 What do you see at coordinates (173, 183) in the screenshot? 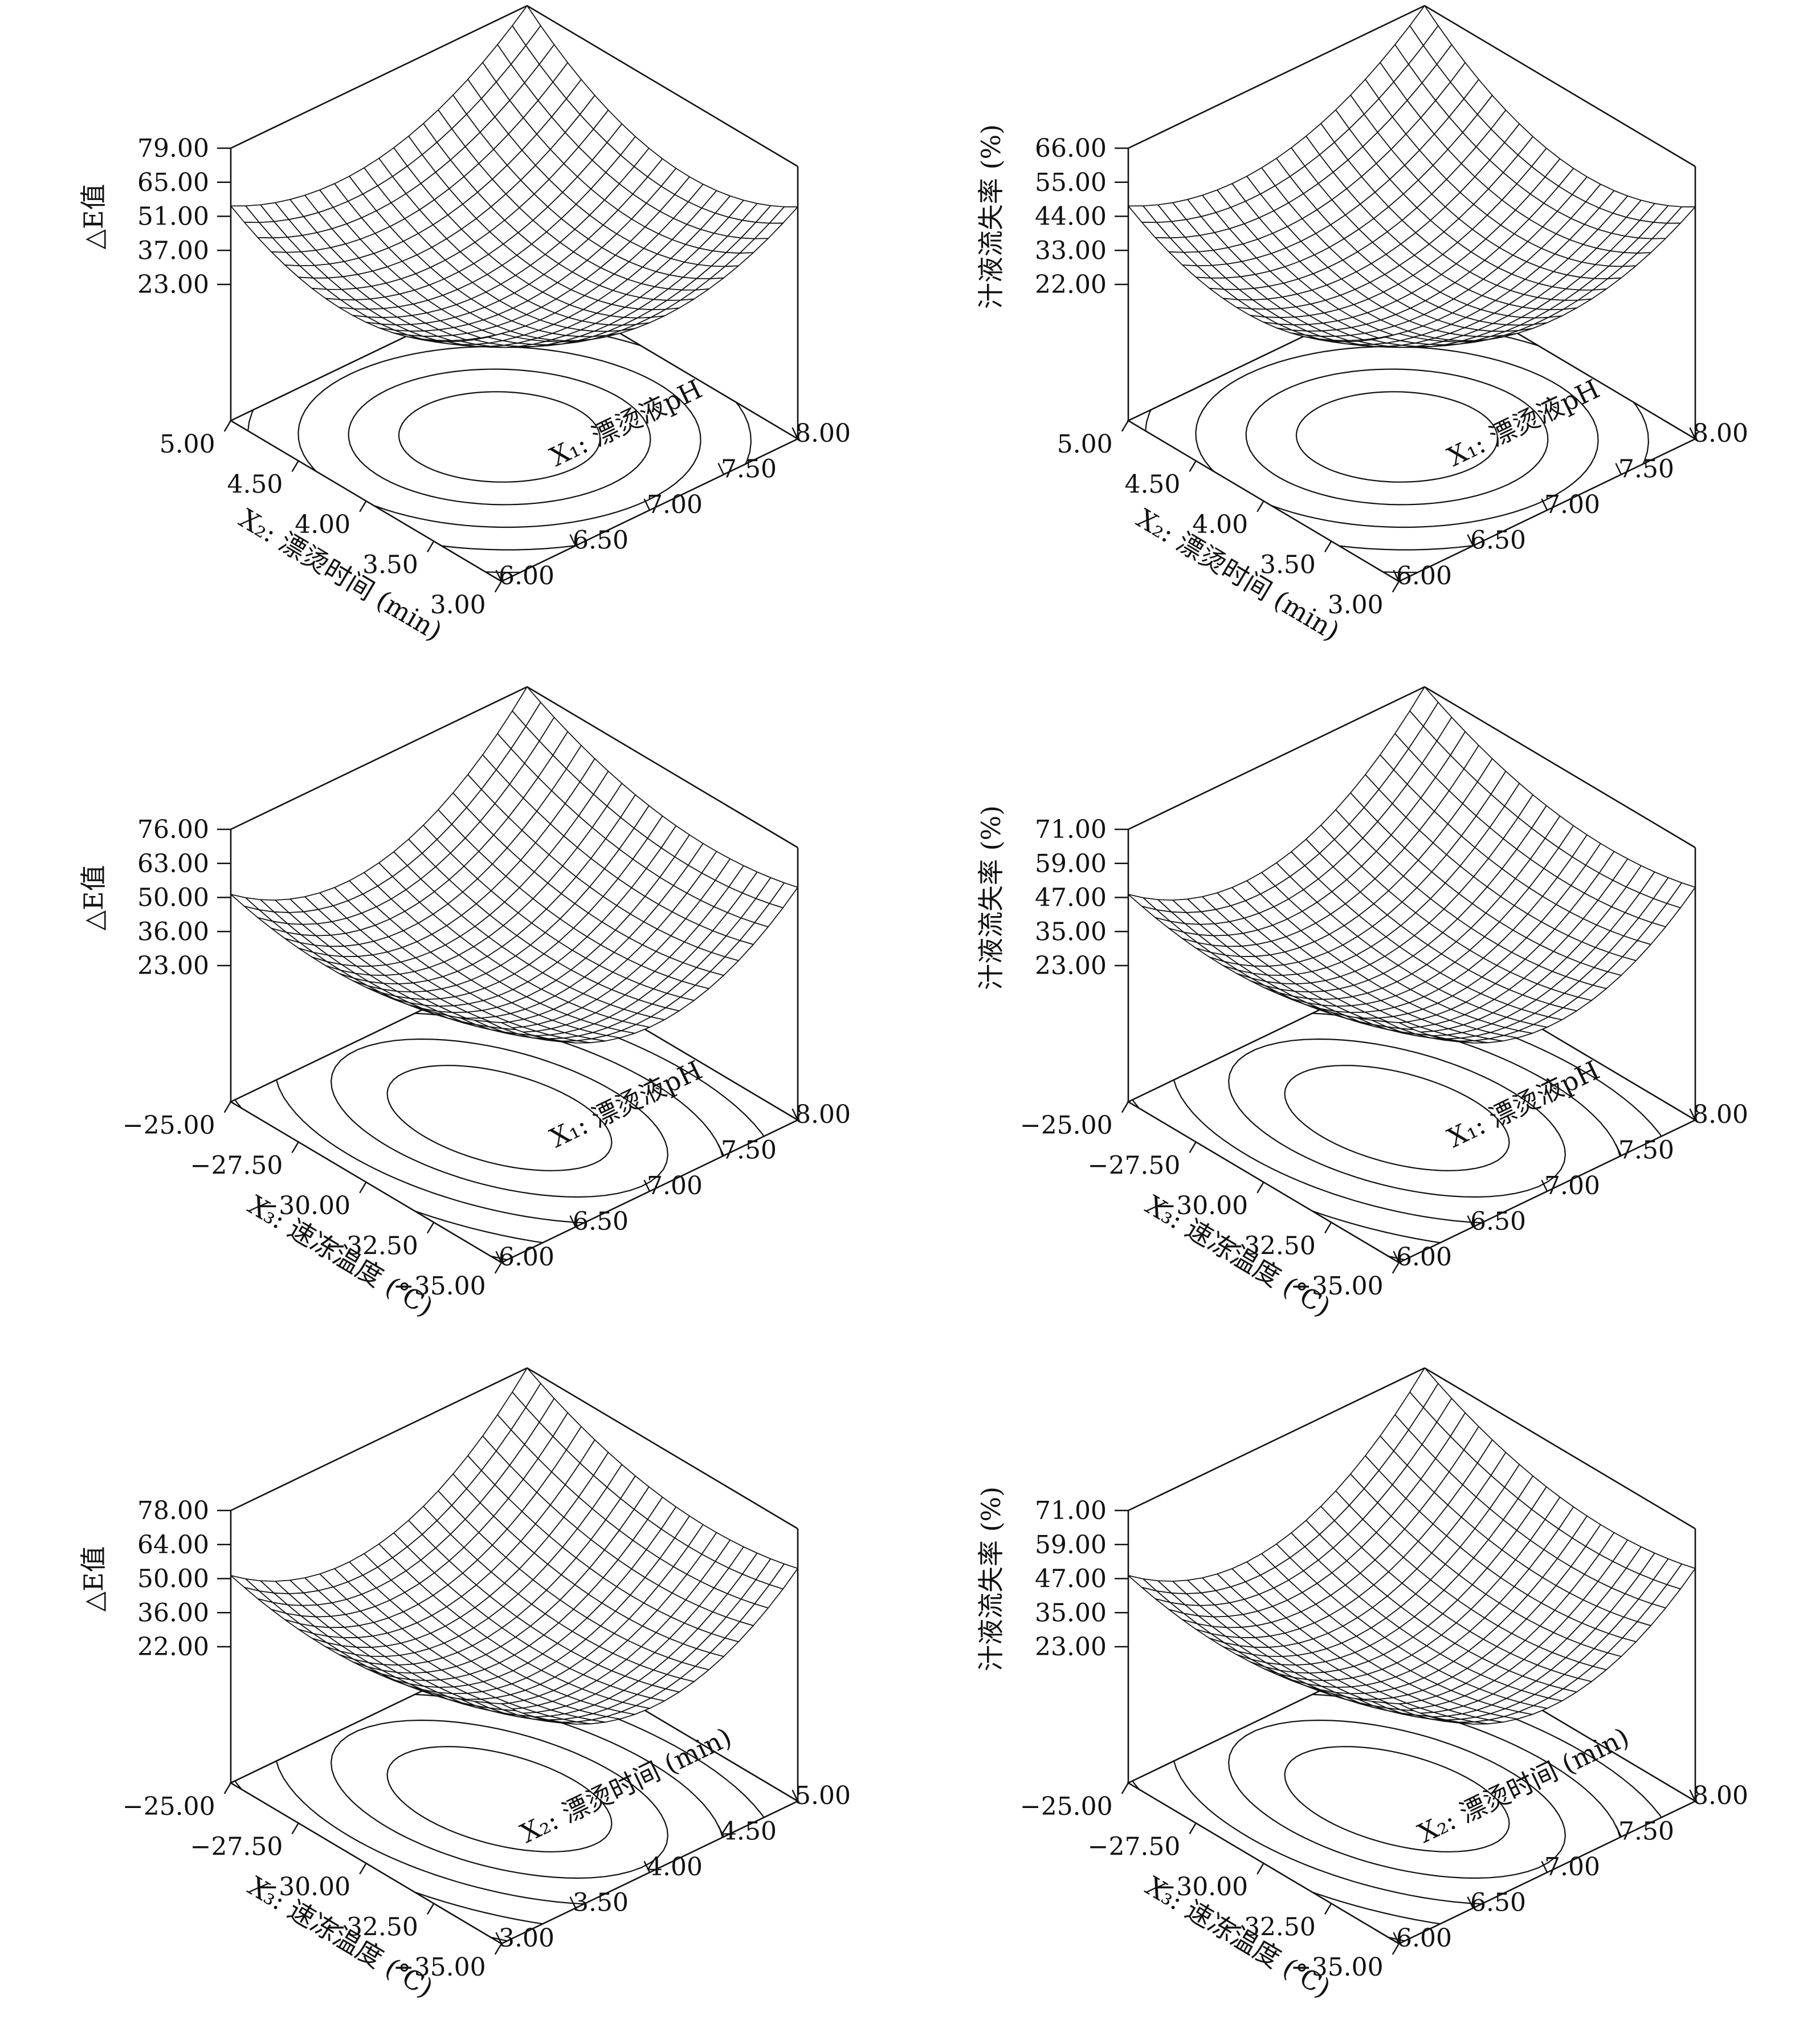
I see `z-tick-label: 65.00` at bounding box center [173, 183].